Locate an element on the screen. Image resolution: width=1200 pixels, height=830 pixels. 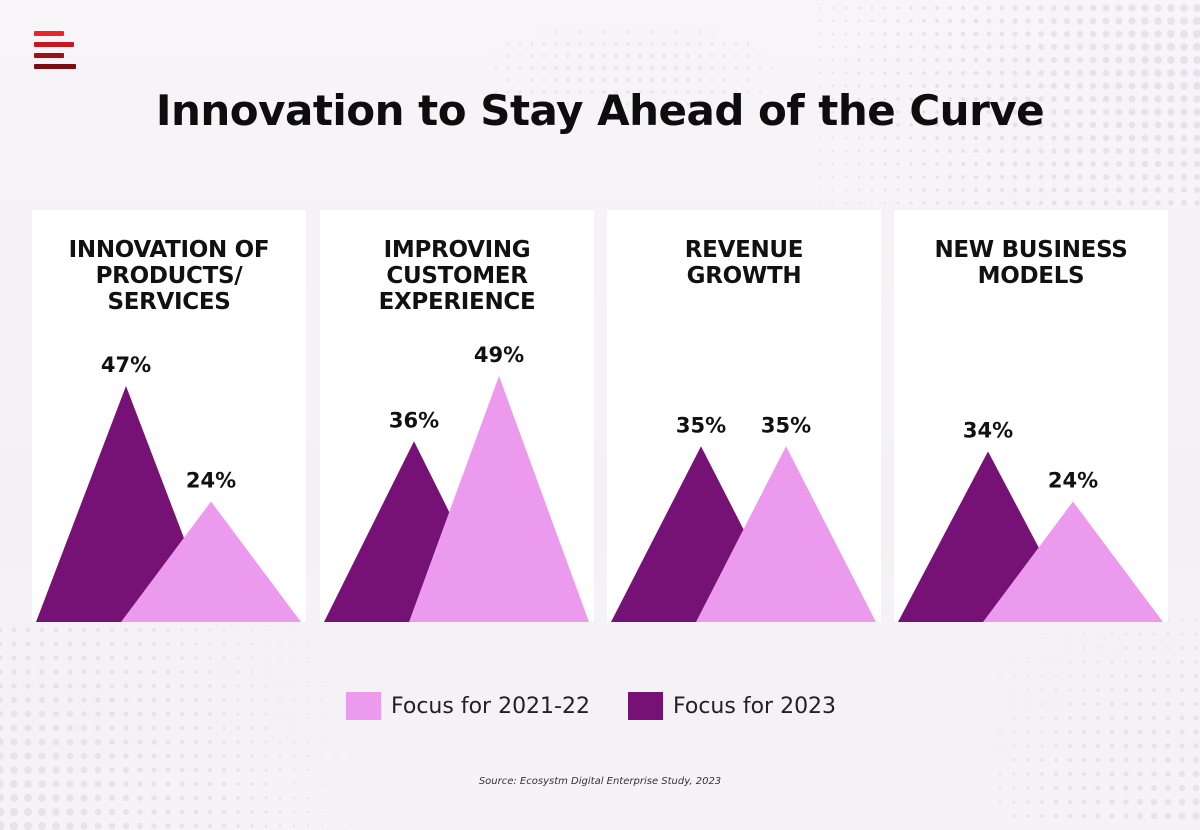
legend: Focus for 2021-22 Focus for 2023 is located at coordinates (600, 706).